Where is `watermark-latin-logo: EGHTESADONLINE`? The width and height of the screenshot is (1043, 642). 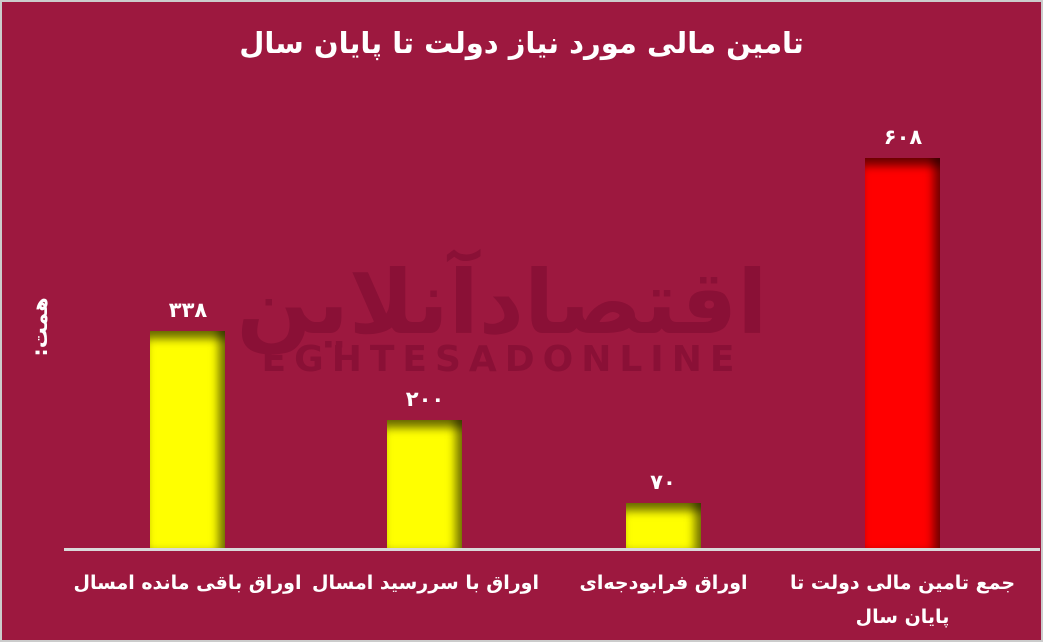
watermark-latin-logo: EGHTESADONLINE is located at coordinates (502, 360).